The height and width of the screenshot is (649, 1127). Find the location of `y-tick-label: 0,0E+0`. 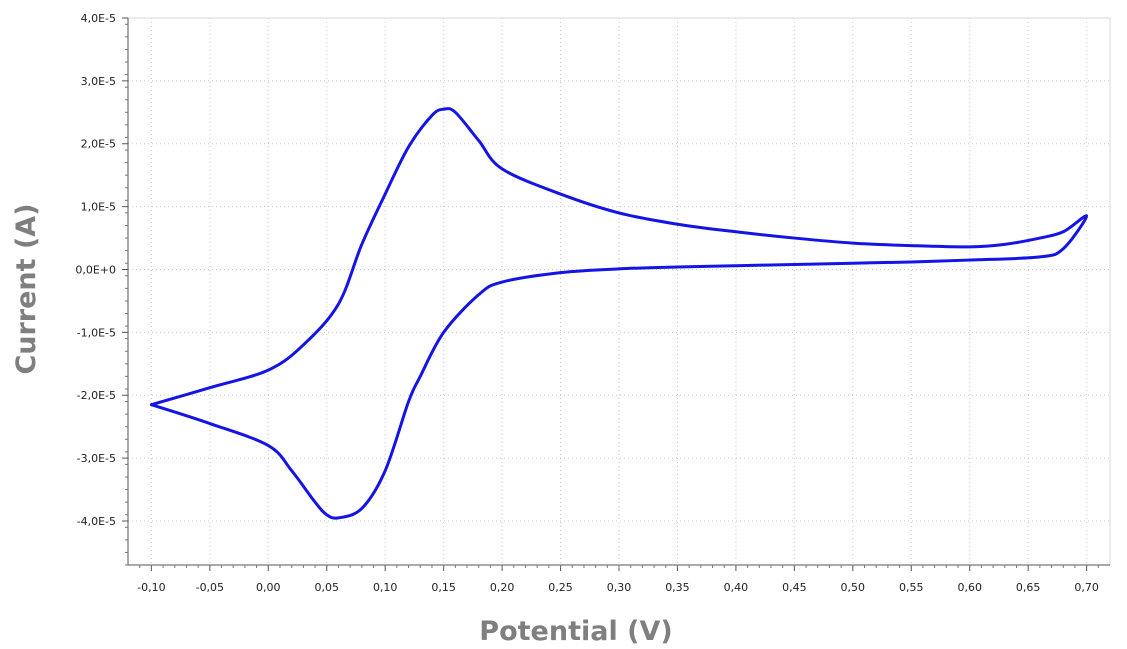

y-tick-label: 0,0E+0 is located at coordinates (95, 269).